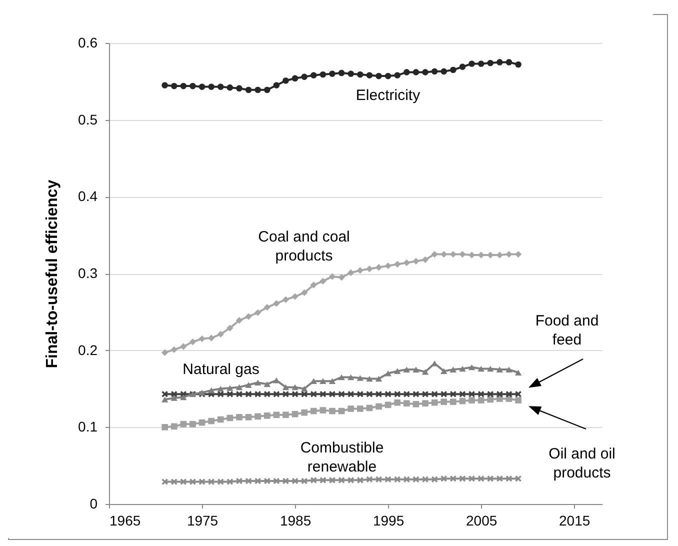 Image resolution: width=678 pixels, height=546 pixels. Describe the element at coordinates (304, 246) in the screenshot. I see `annotation: Coal and coal products` at that location.